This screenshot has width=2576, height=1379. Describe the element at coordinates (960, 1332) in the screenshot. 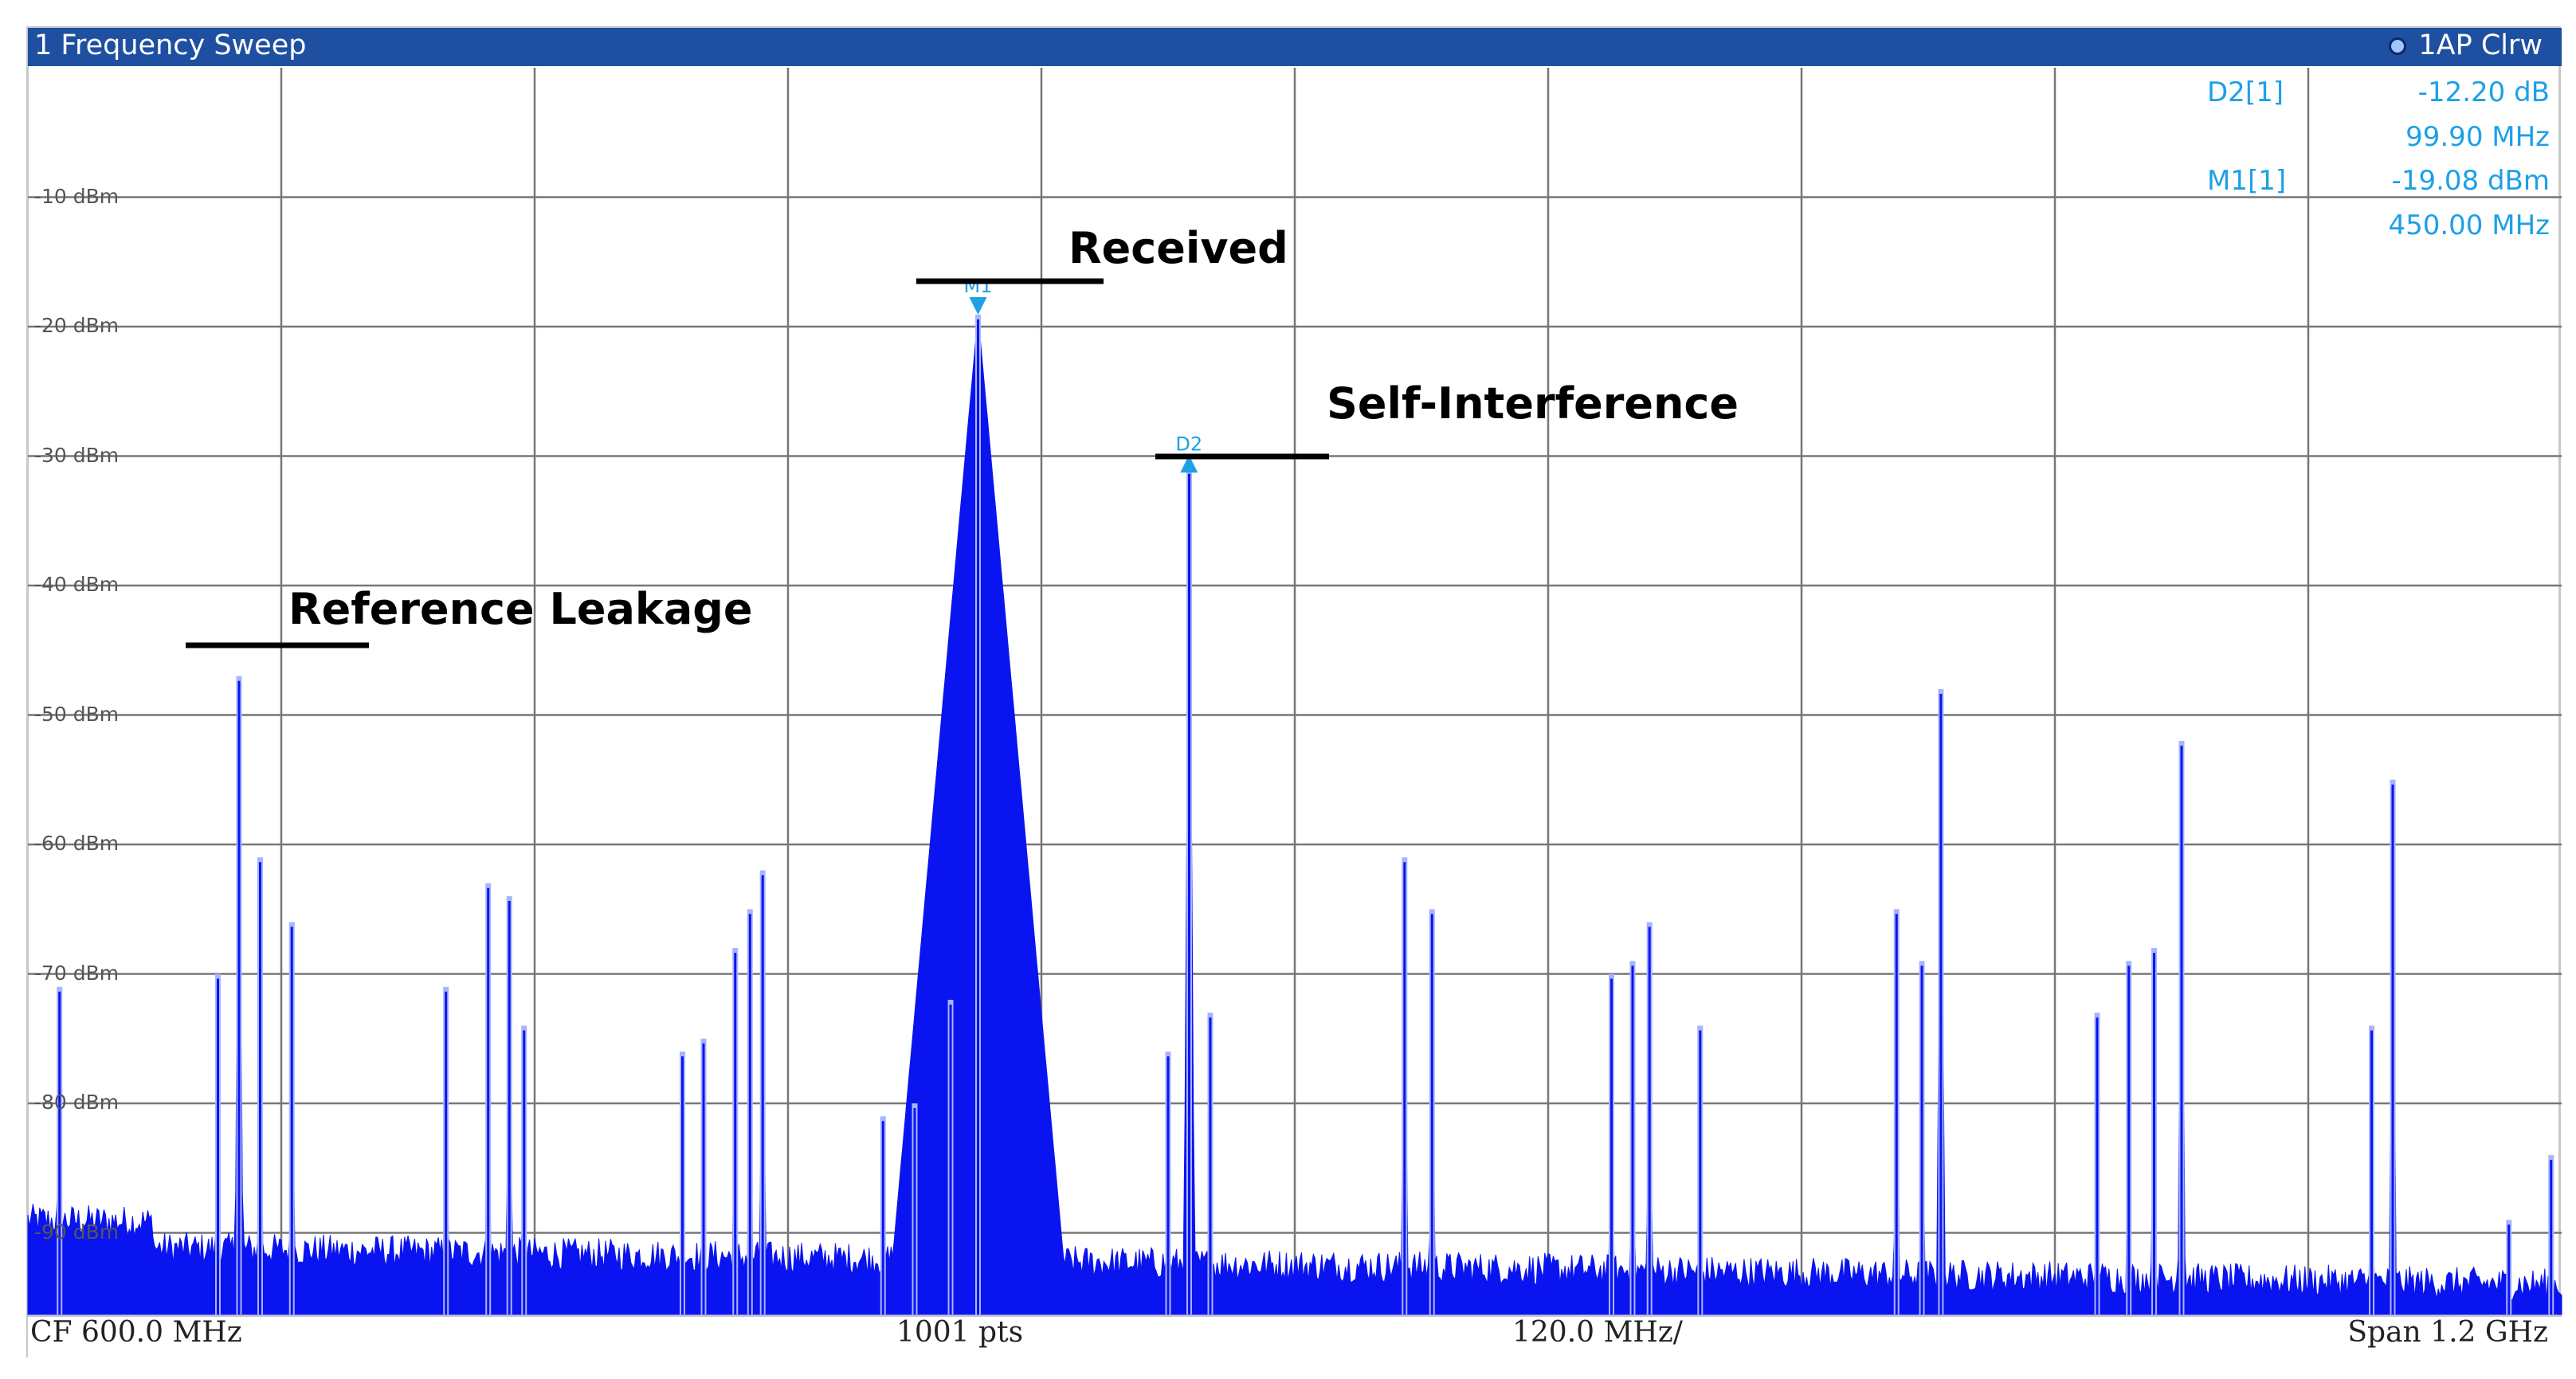

I see `sweep-points: 1001 pts` at that location.